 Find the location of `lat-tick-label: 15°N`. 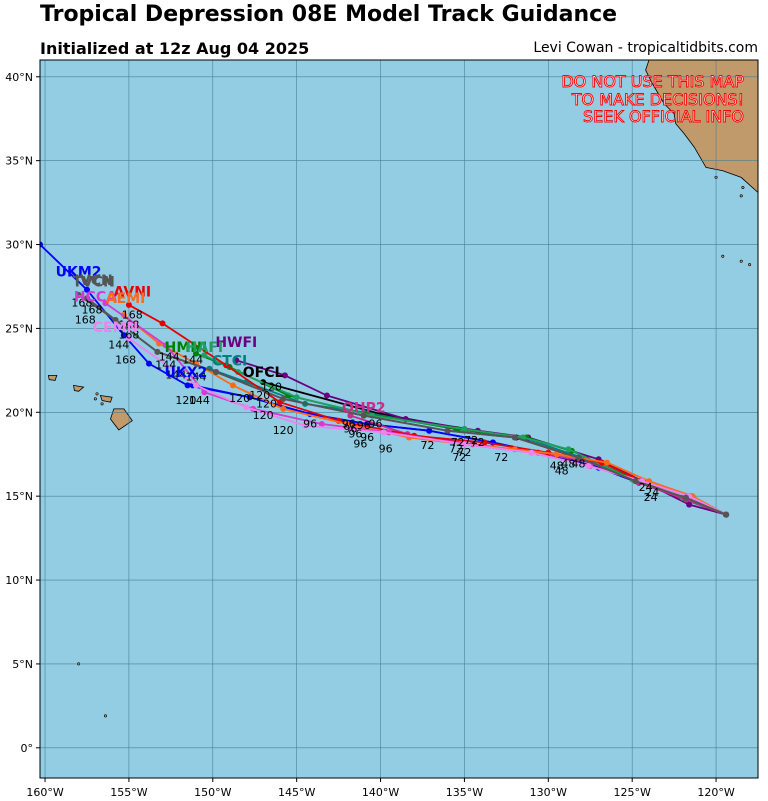

lat-tick-label: 15°N is located at coordinates (19, 496).